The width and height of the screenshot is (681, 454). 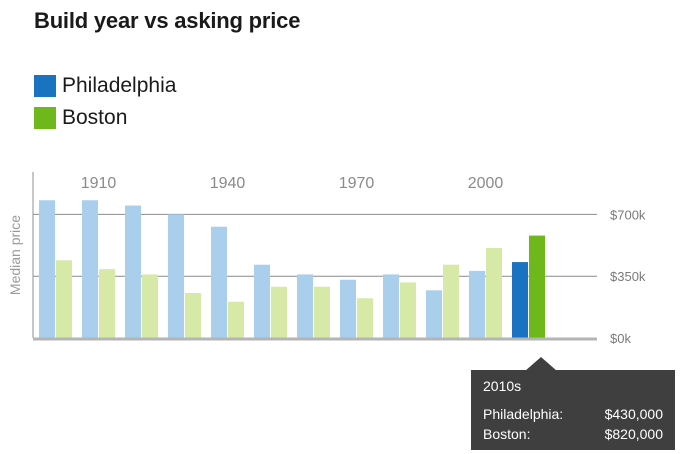 I want to click on tooltip-label-boston: Boston:, so click(x=507, y=434).